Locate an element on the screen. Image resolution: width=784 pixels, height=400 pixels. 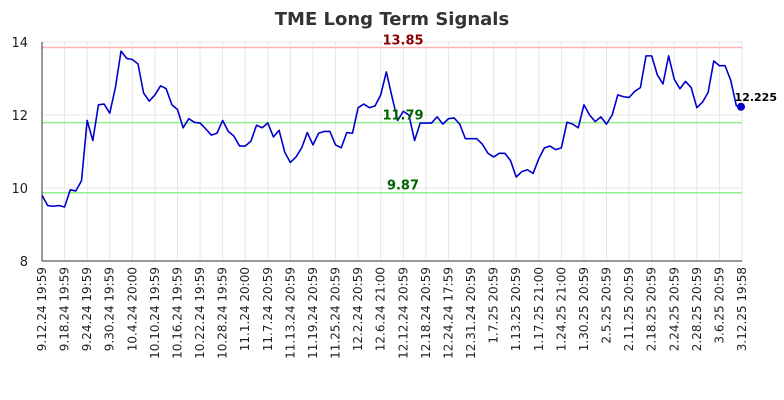
x-tick-label: 3.12.25 19:58 is located at coordinates (742, 309).